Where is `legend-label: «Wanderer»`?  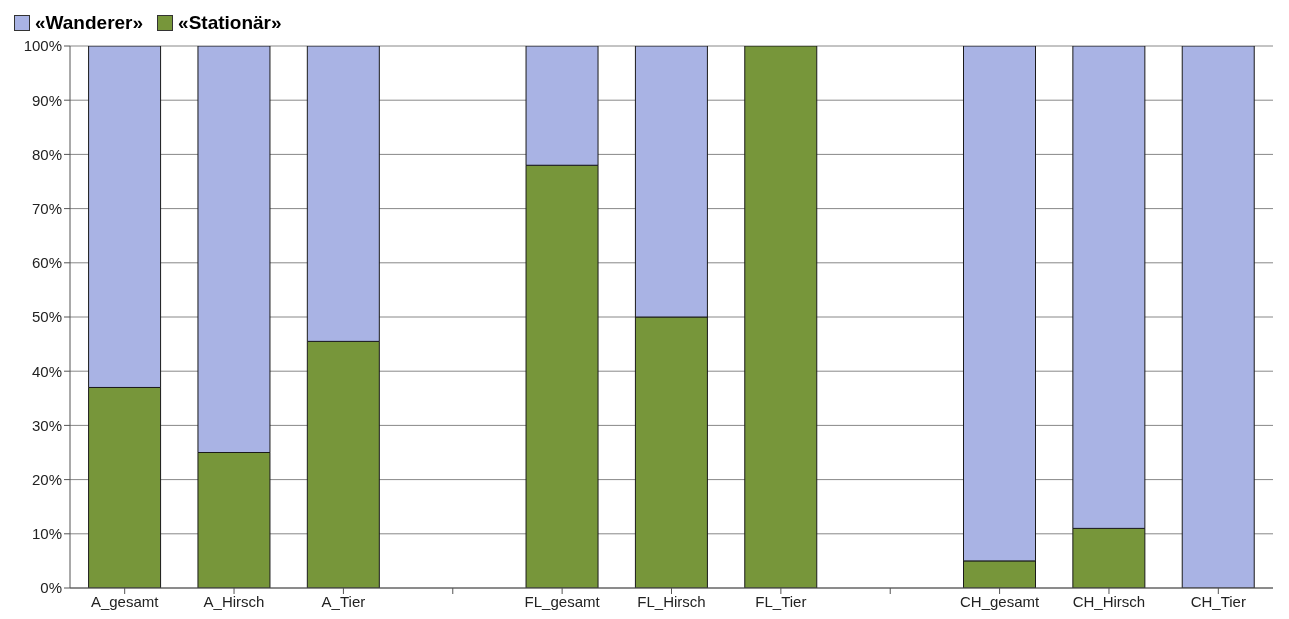 legend-label: «Wanderer» is located at coordinates (89, 23).